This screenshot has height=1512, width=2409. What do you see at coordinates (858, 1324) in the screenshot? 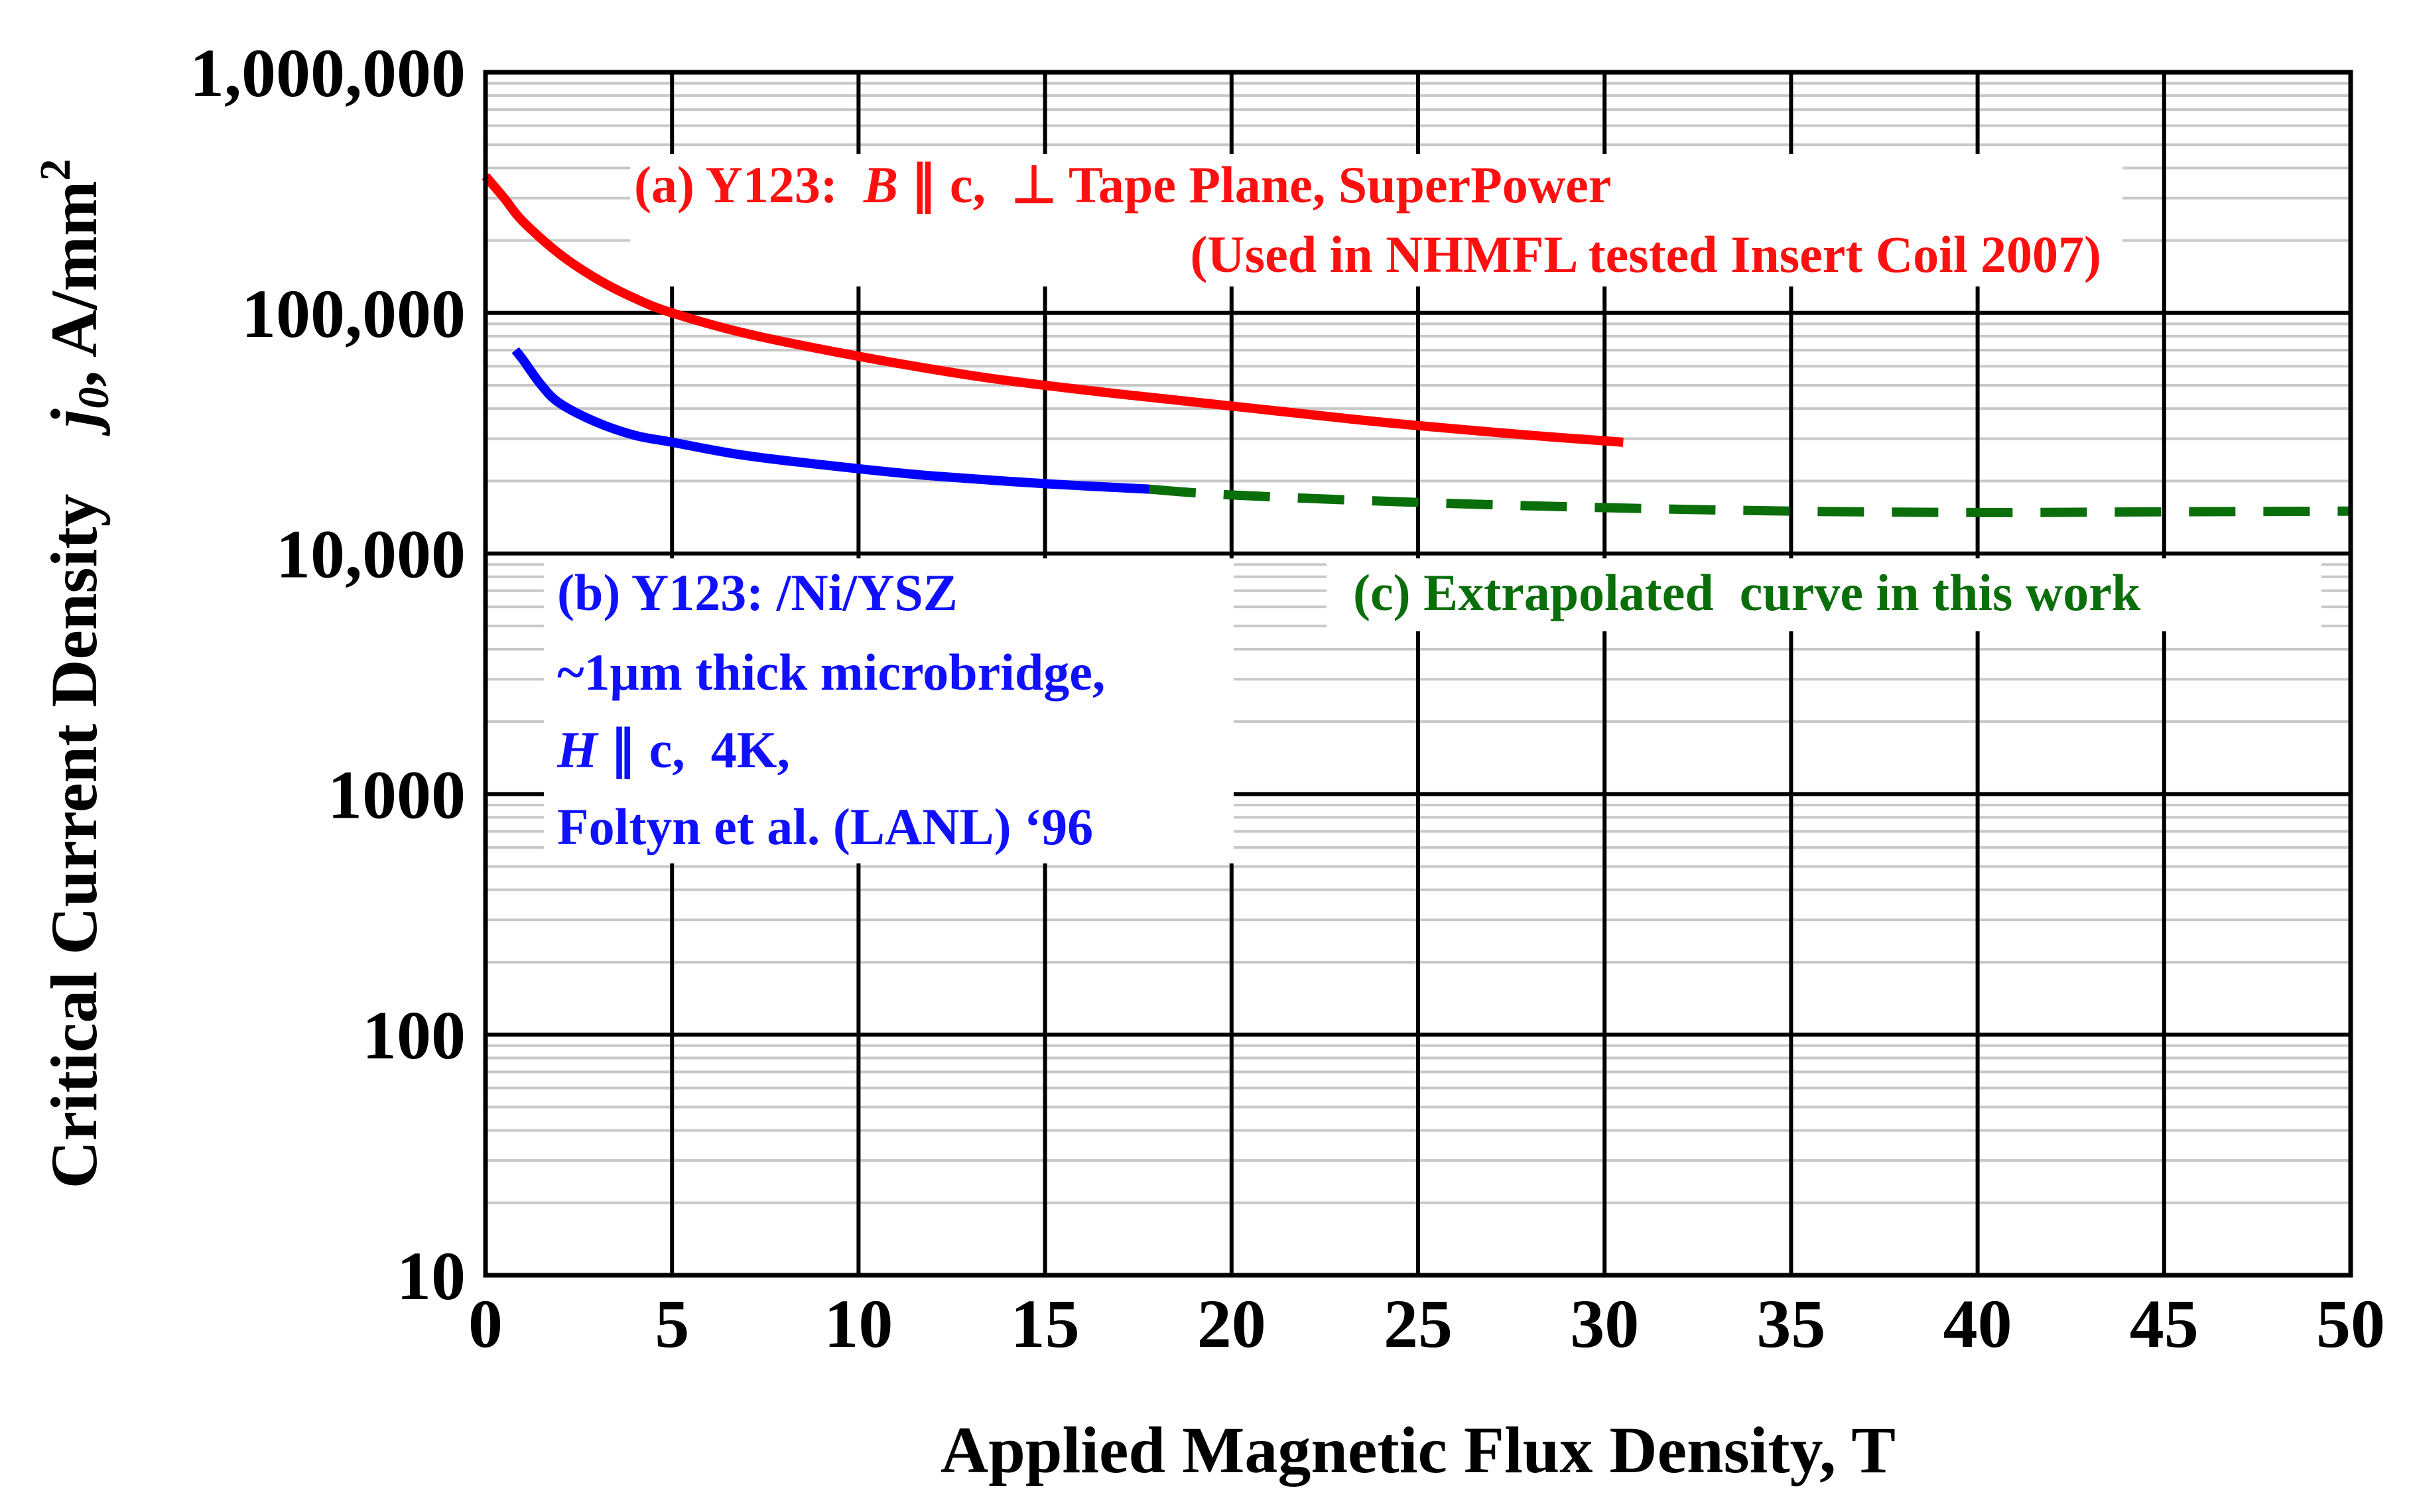
I see `x-tick-label: 10` at bounding box center [858, 1324].